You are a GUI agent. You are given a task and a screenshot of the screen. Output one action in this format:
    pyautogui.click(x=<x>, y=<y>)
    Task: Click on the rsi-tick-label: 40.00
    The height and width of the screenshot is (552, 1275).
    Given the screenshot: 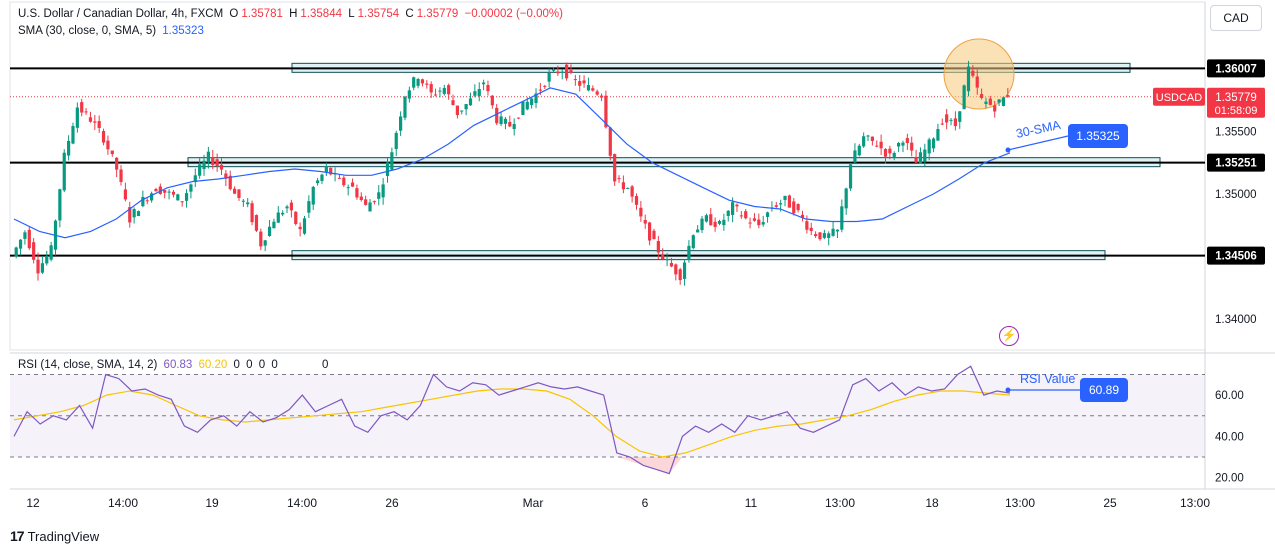 What is the action you would take?
    pyautogui.click(x=1229, y=437)
    